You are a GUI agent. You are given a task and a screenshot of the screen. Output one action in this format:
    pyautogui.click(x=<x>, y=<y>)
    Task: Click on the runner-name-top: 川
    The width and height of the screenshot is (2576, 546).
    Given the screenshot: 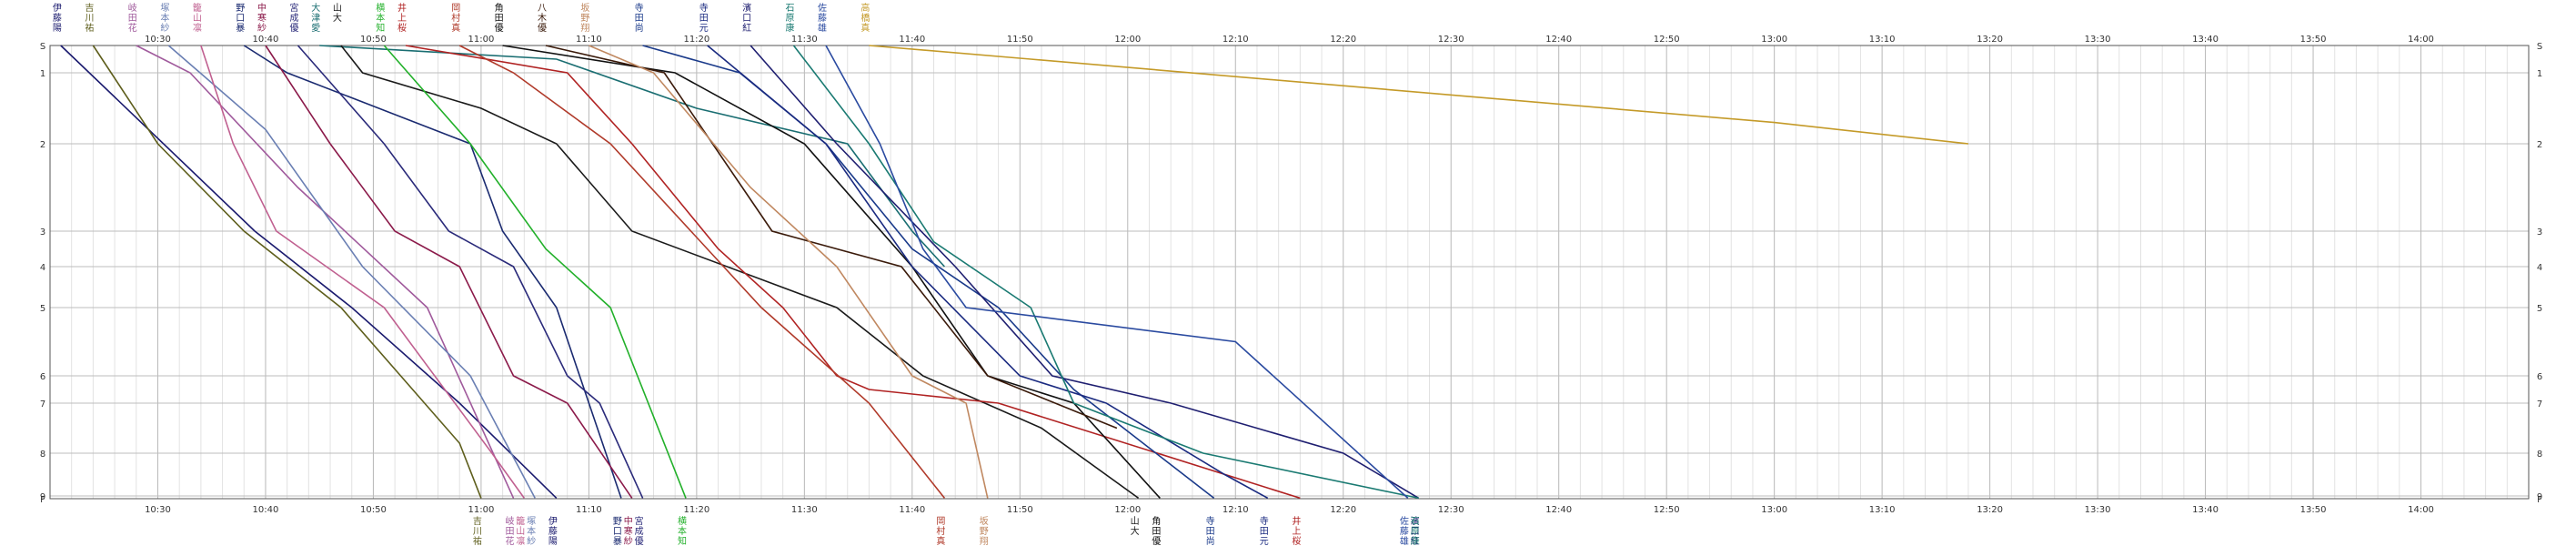 What is the action you would take?
    pyautogui.click(x=89, y=19)
    